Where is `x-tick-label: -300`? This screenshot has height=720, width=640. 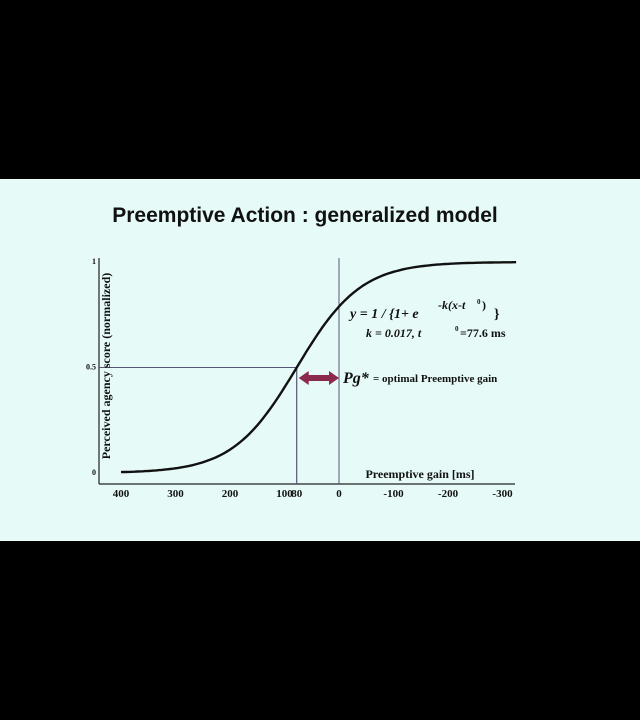
x-tick-label: -300 is located at coordinates (502, 494).